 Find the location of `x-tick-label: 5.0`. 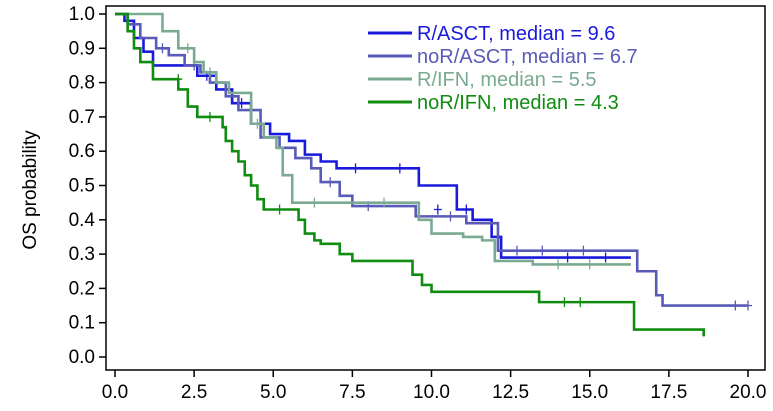

x-tick-label: 5.0 is located at coordinates (273, 392).